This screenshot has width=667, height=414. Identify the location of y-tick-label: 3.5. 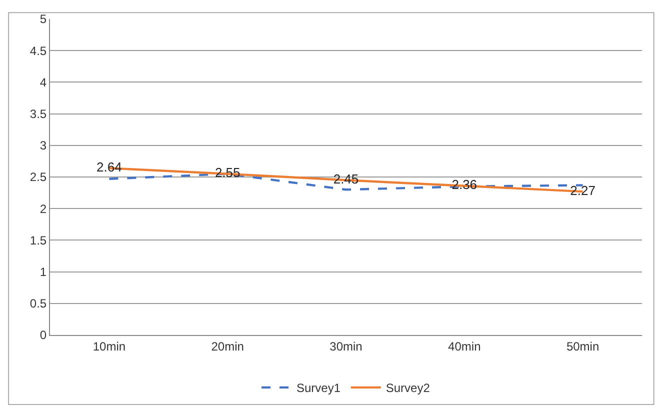
(38, 114).